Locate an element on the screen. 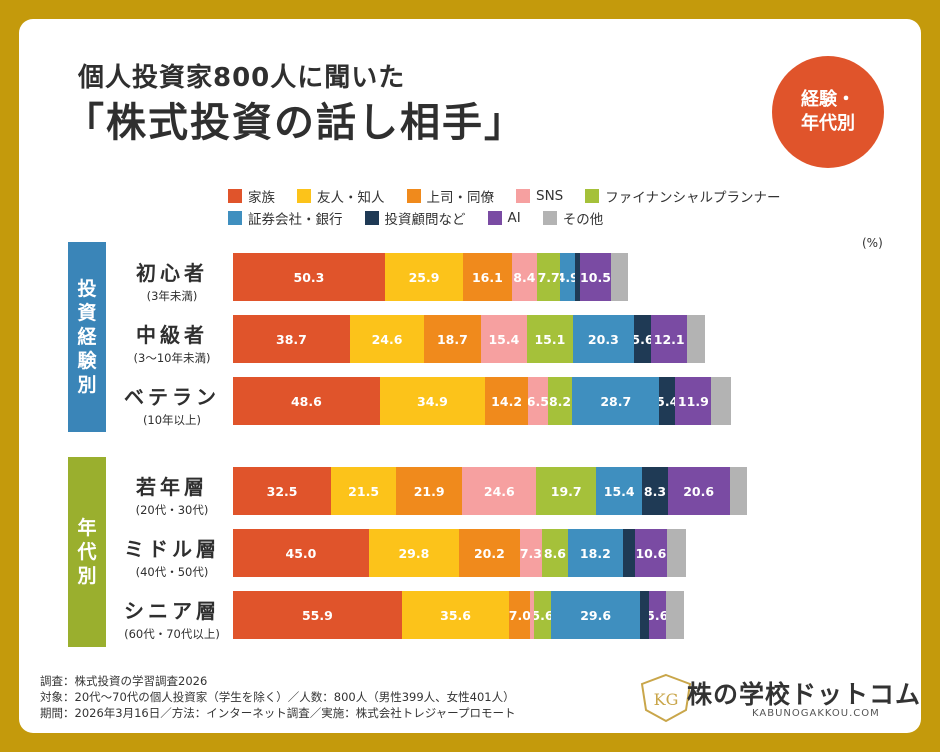 The height and width of the screenshot is (752, 940). bar-segment: 16.1 is located at coordinates (487, 277).